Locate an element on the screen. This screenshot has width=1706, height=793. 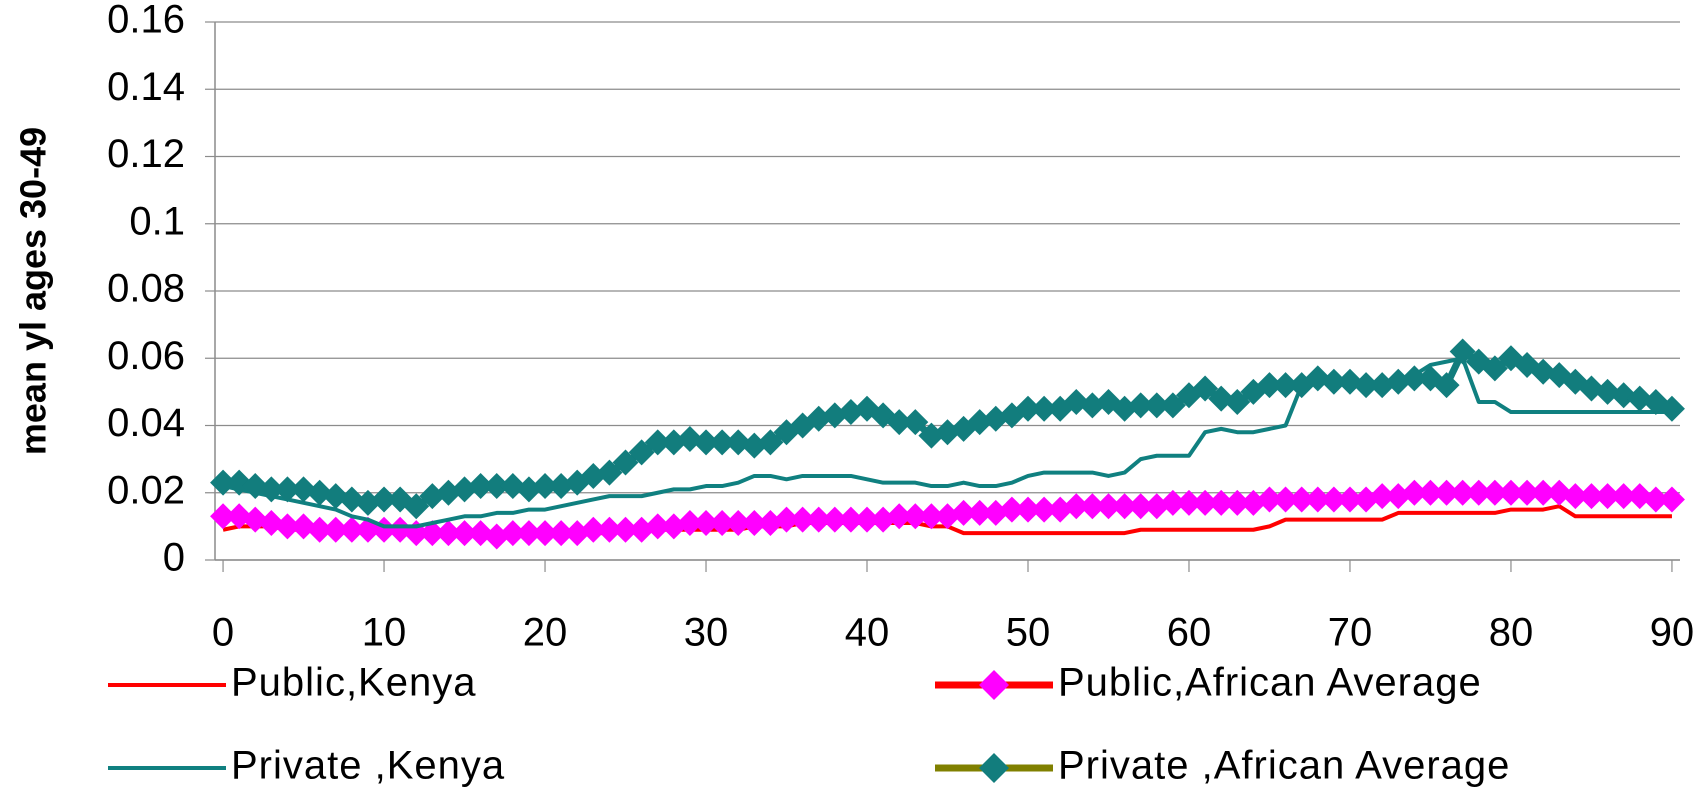
legend-label: Private ,Kenya is located at coordinates (368, 766).